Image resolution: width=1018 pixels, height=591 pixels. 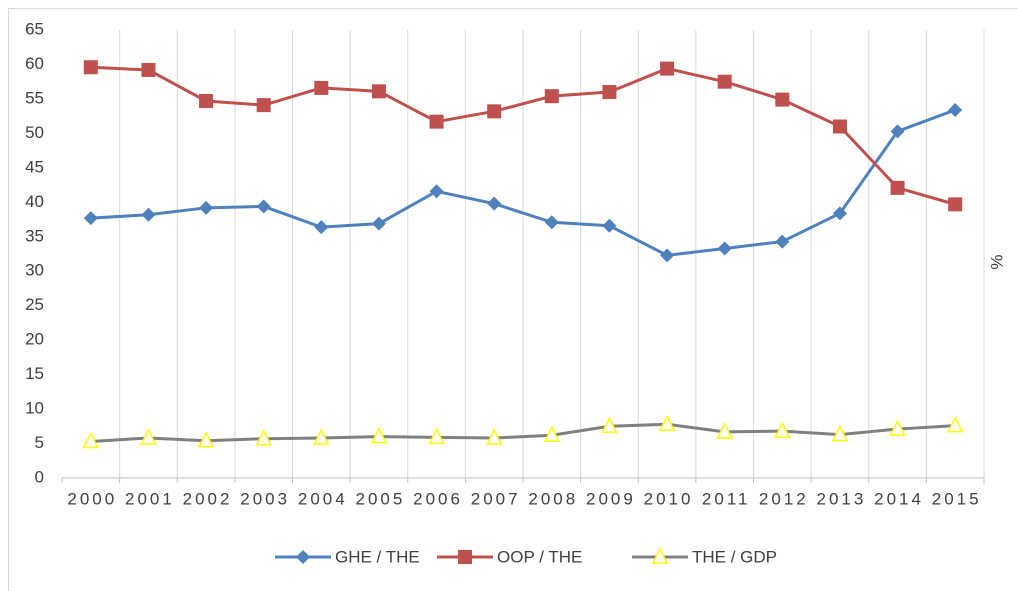 I want to click on x-tick-label: 2005, so click(x=381, y=498).